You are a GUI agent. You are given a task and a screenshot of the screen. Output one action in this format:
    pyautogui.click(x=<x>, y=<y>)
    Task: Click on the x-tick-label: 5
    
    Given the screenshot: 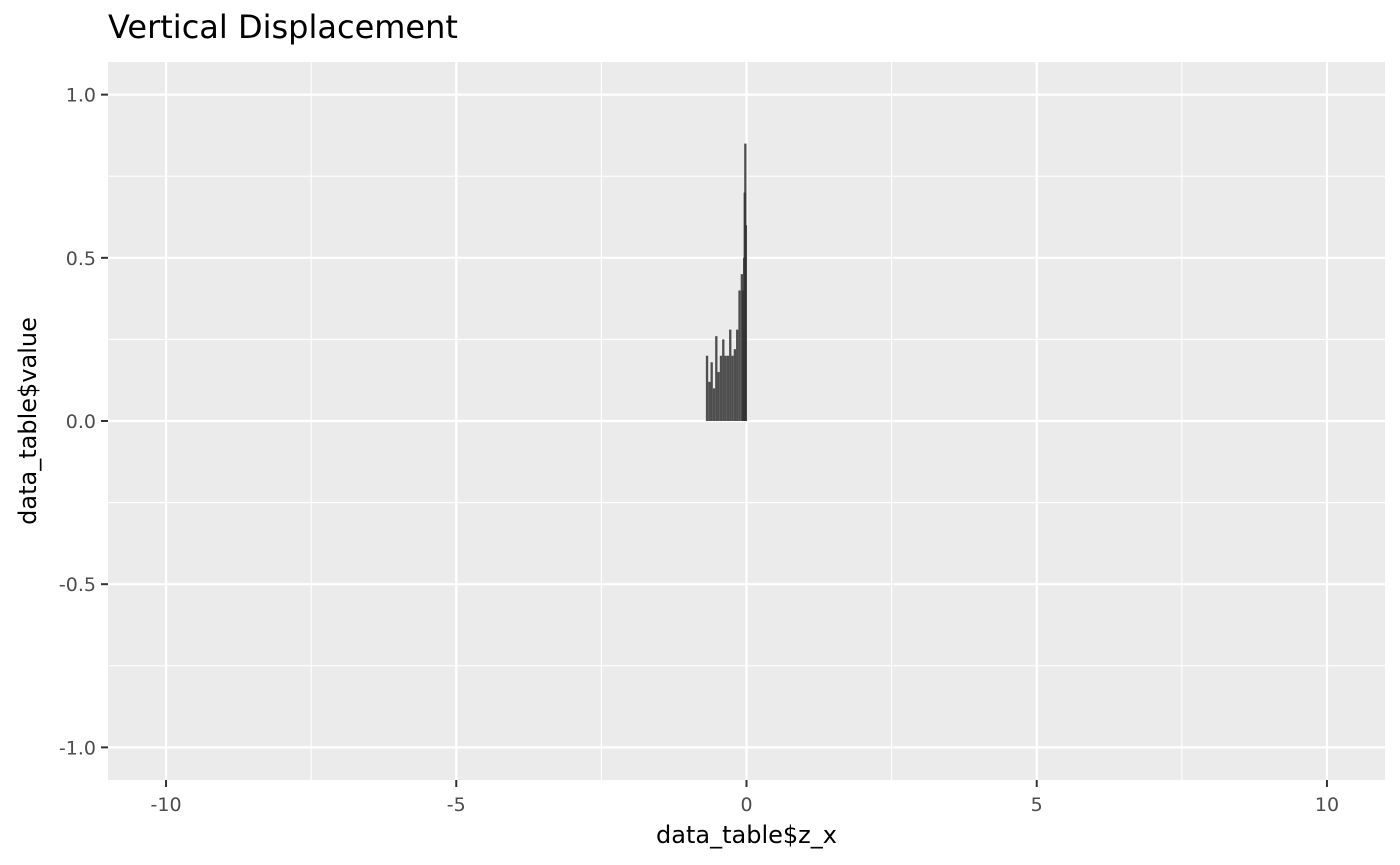 What is the action you would take?
    pyautogui.click(x=1037, y=805)
    